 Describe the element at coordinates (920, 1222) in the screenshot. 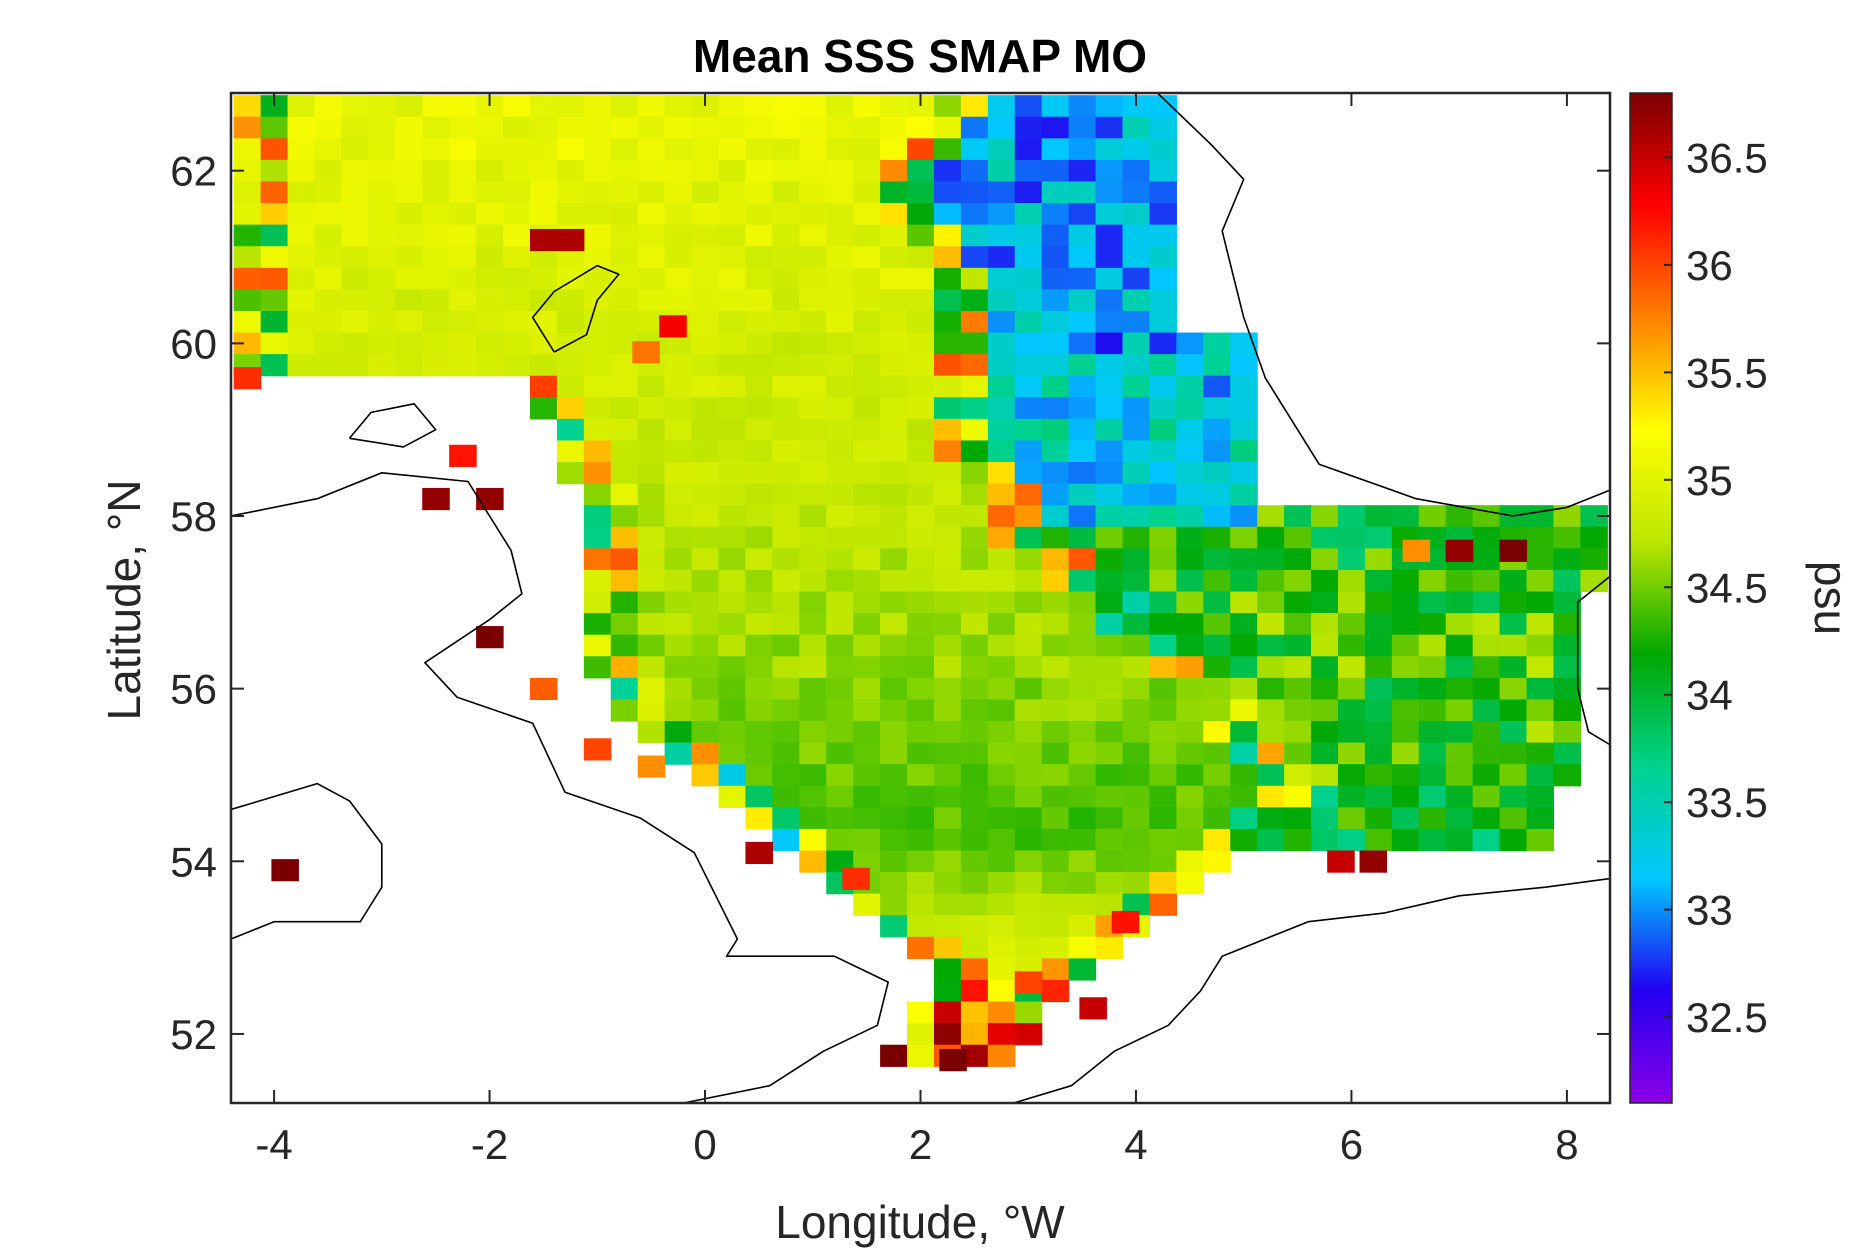

I see `x-axis-label: Longitude, °W` at that location.